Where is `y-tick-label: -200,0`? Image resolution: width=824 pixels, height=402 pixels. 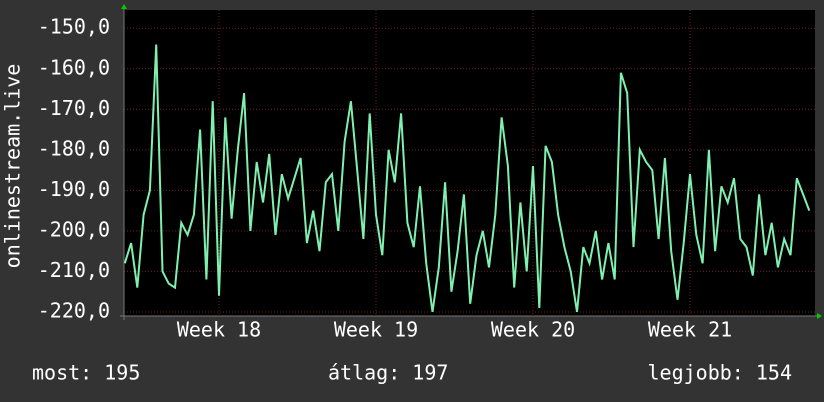
y-tick-label: -200,0 is located at coordinates (74, 229).